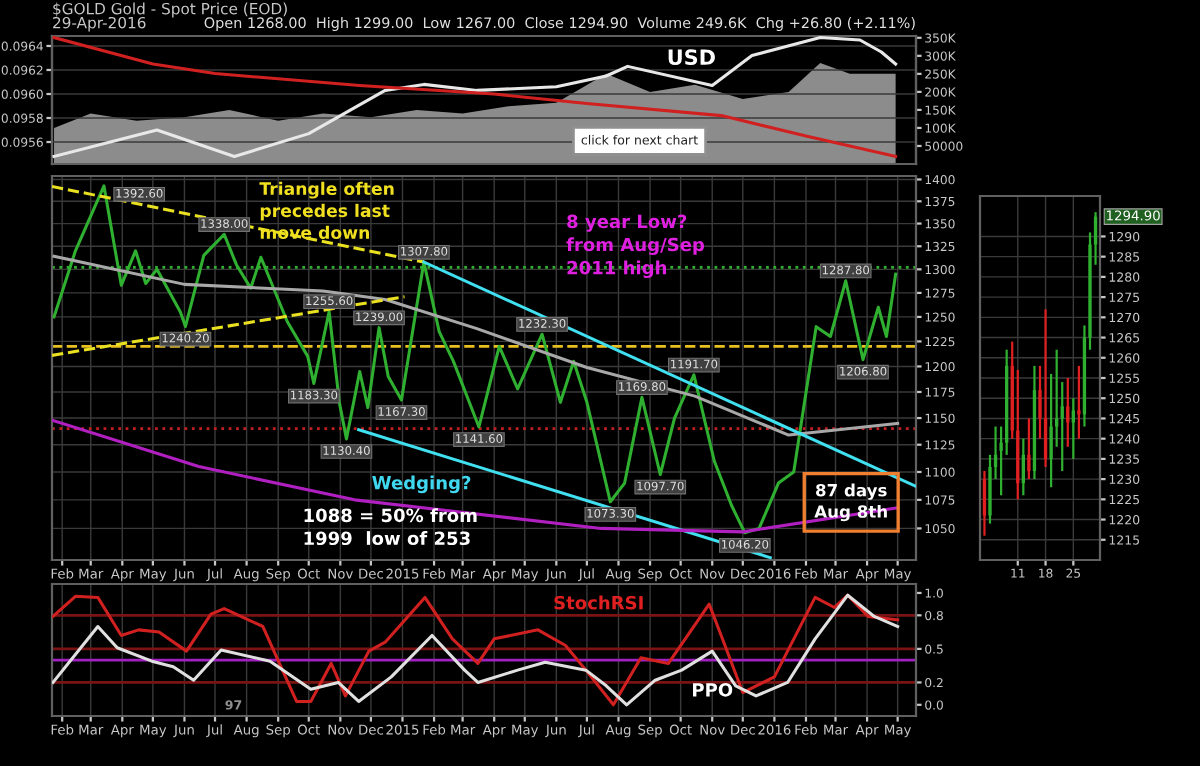 The image size is (1200, 766). I want to click on annotation: 8 year Low? from Aug/Sep 2011 high, so click(635, 246).